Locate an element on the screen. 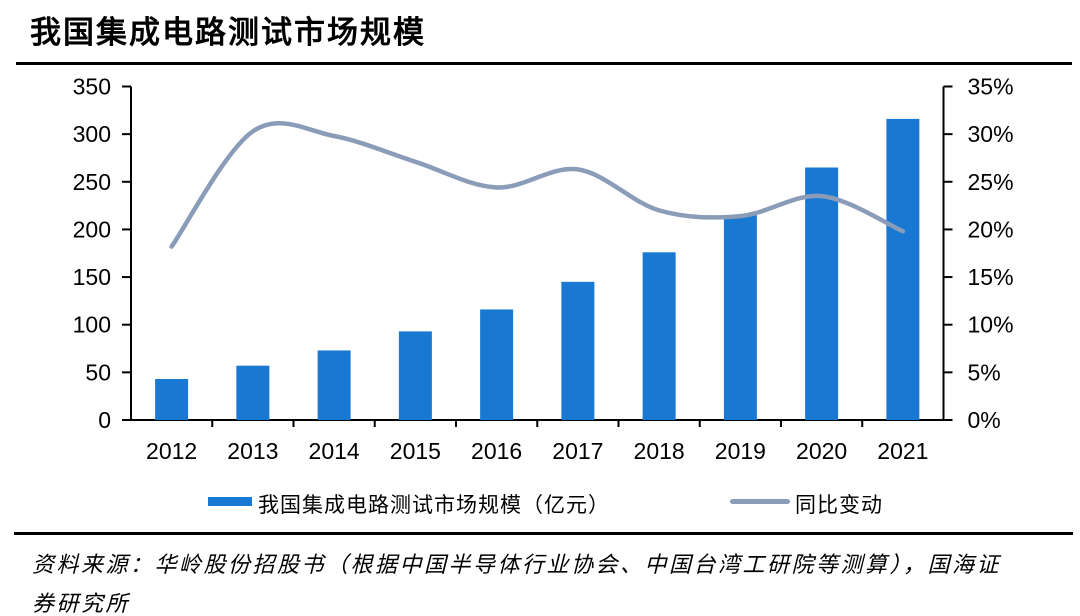 This screenshot has width=1080, height=616. left-axis-tick-label: 100 is located at coordinates (92, 325).